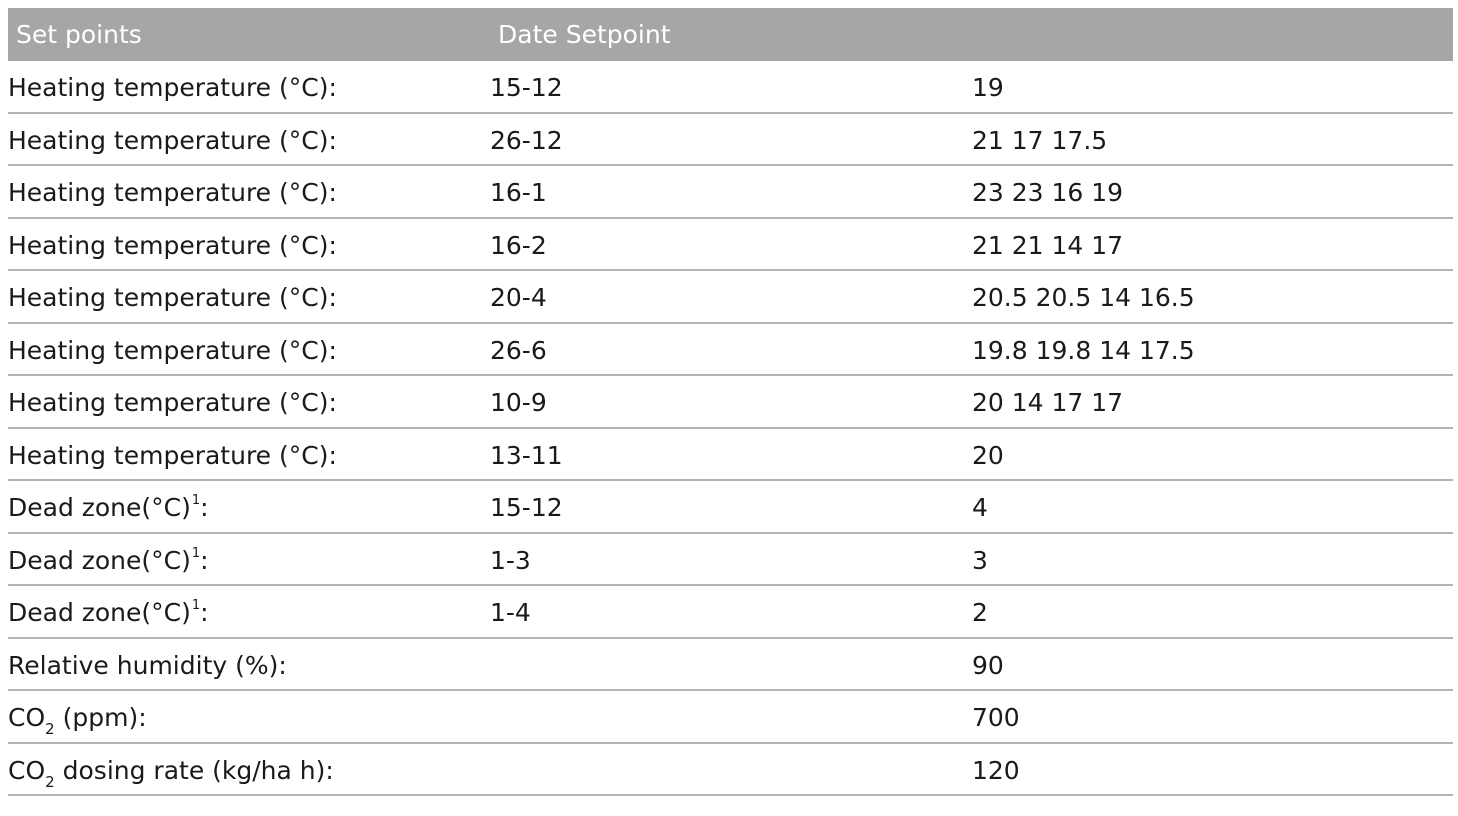 This screenshot has width=1458, height=816. I want to click on row-setpoint: 20.5 20.5 14 16.5, so click(1083, 297).